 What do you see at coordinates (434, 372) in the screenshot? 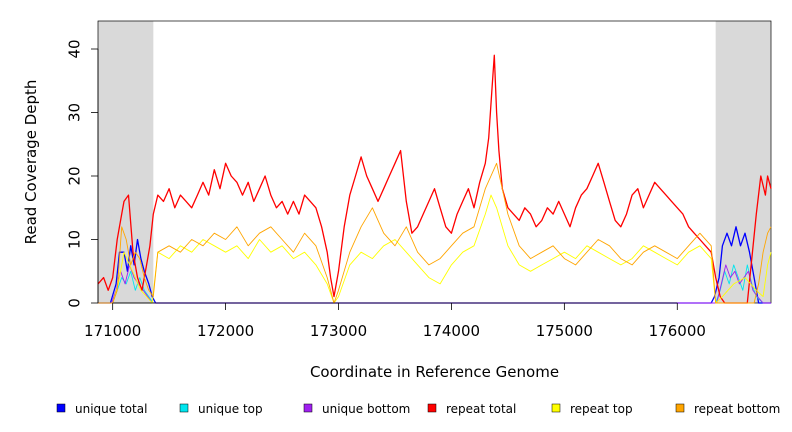
I see `x-axis-label: Coordinate in Reference Genome` at bounding box center [434, 372].